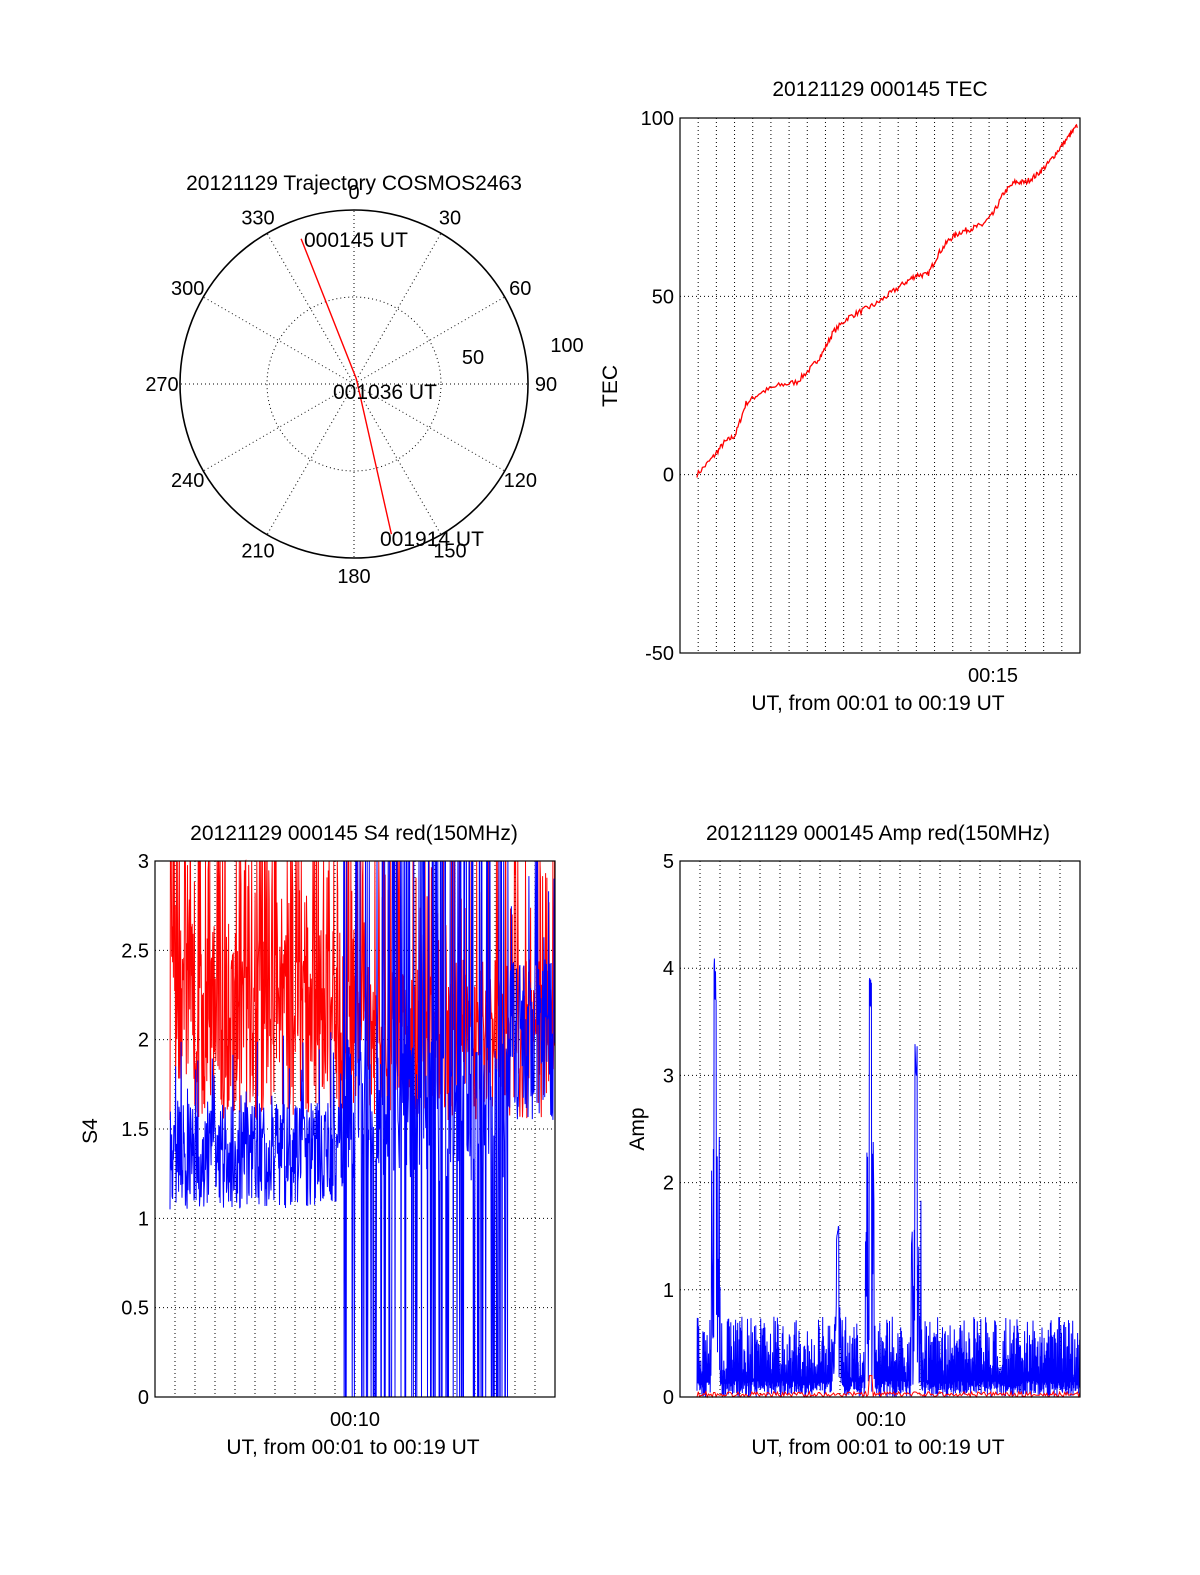  I want to click on trajectory-line, so click(346, 386).